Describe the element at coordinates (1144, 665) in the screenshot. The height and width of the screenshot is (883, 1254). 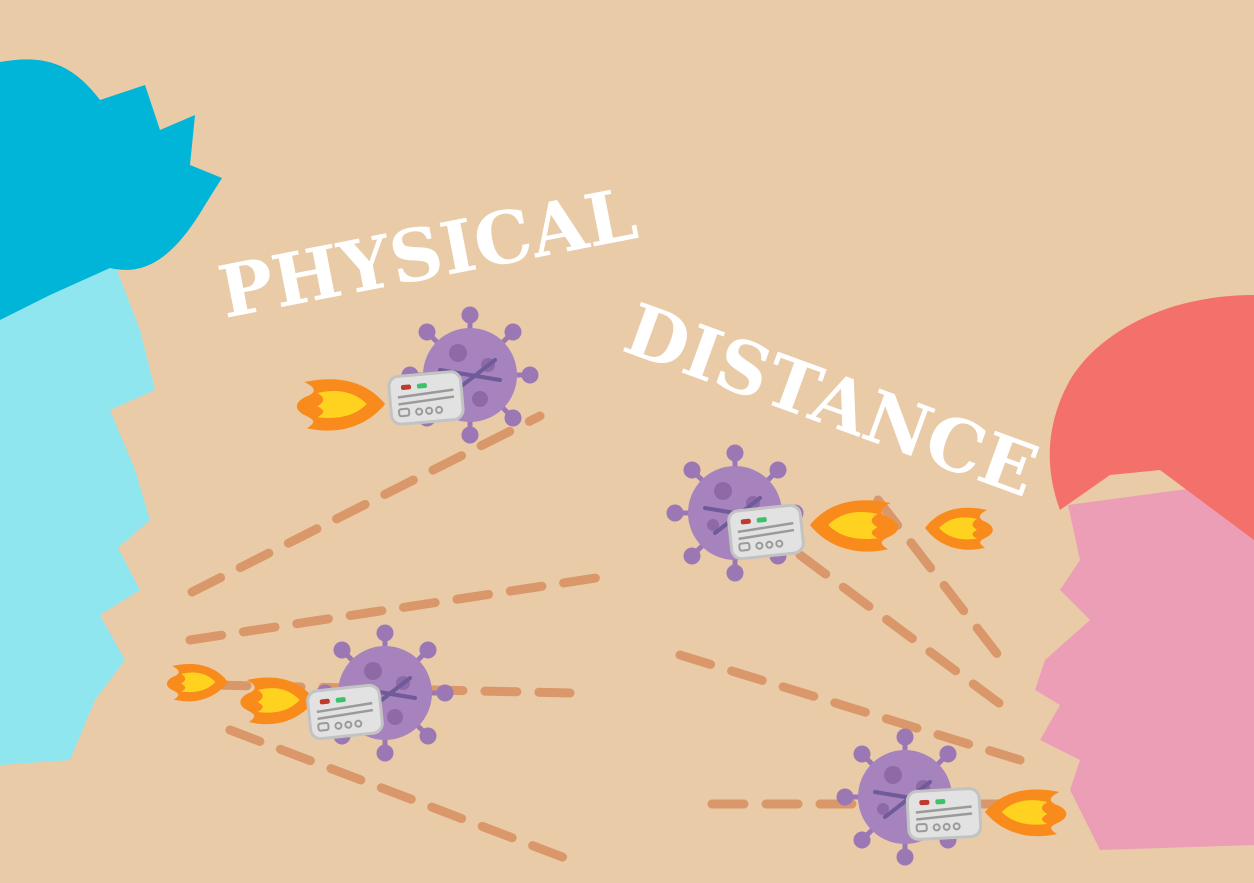
I see `right-face` at that location.